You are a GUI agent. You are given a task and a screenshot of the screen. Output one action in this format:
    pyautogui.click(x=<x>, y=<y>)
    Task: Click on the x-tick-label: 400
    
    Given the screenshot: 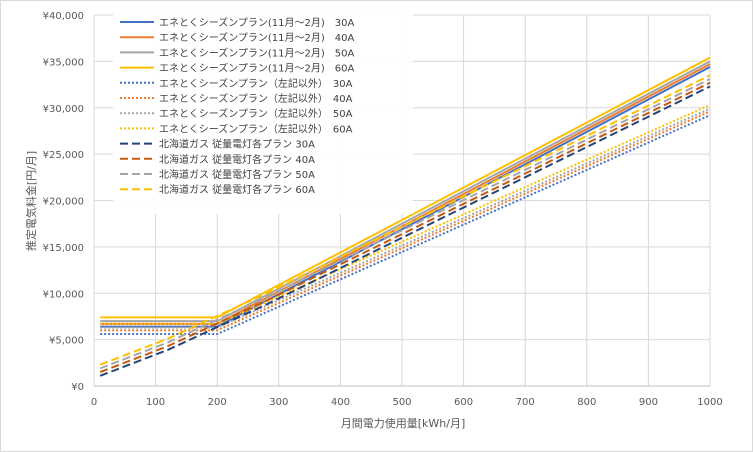 What is the action you would take?
    pyautogui.click(x=340, y=402)
    